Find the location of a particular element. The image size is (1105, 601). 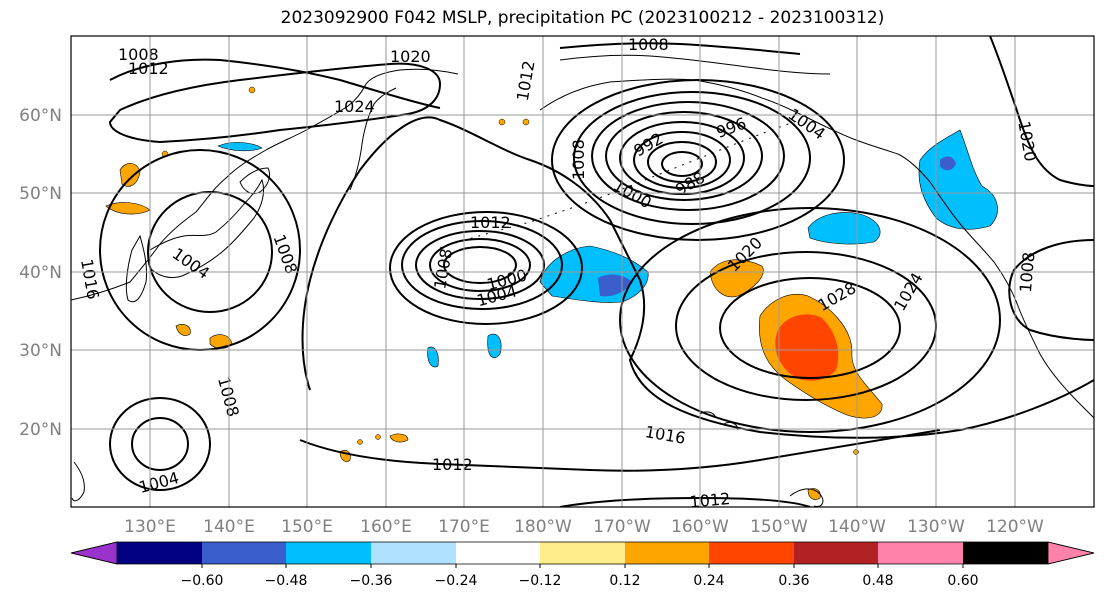

lon-label: 130°W is located at coordinates (936, 527).